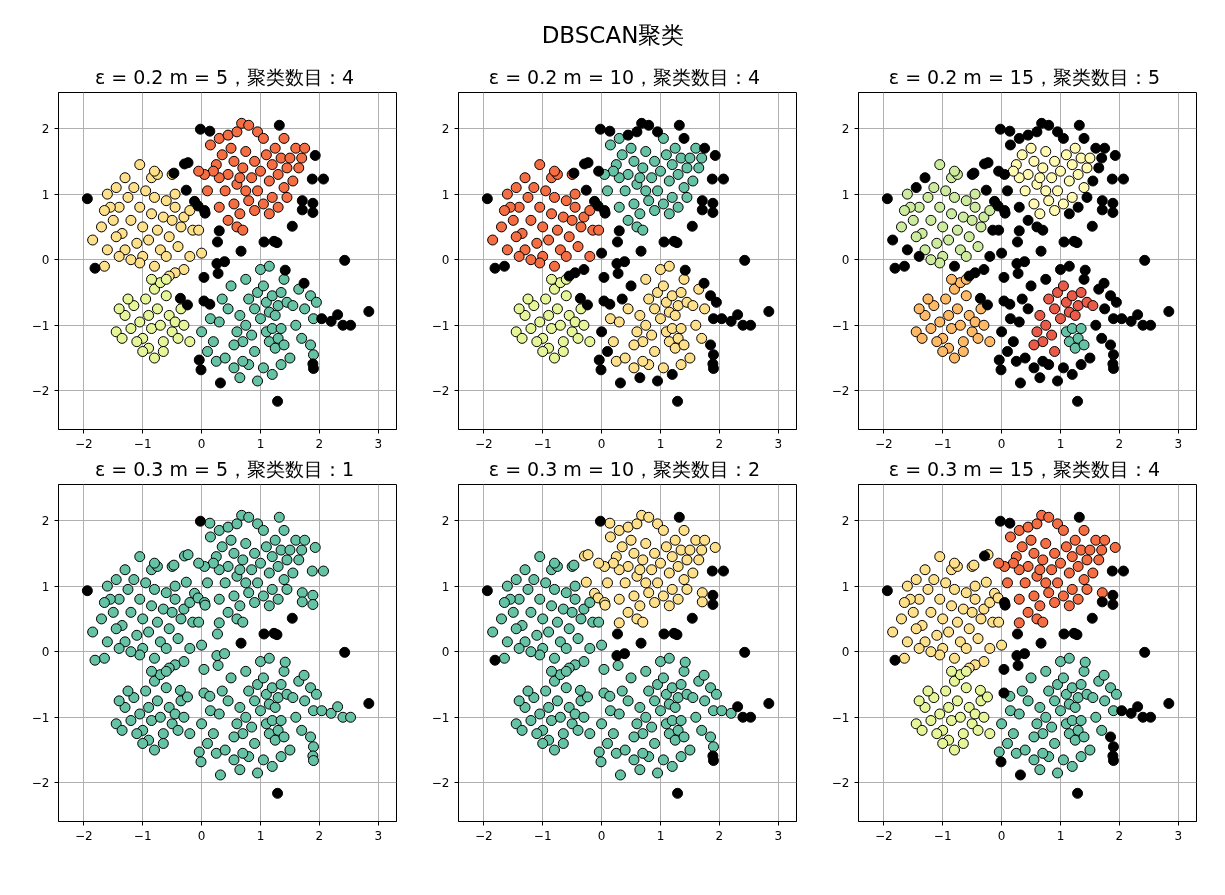 The height and width of the screenshot is (895, 1225). Describe the element at coordinates (613, 35) in the screenshot. I see `text: DBSCAN聚类` at that location.